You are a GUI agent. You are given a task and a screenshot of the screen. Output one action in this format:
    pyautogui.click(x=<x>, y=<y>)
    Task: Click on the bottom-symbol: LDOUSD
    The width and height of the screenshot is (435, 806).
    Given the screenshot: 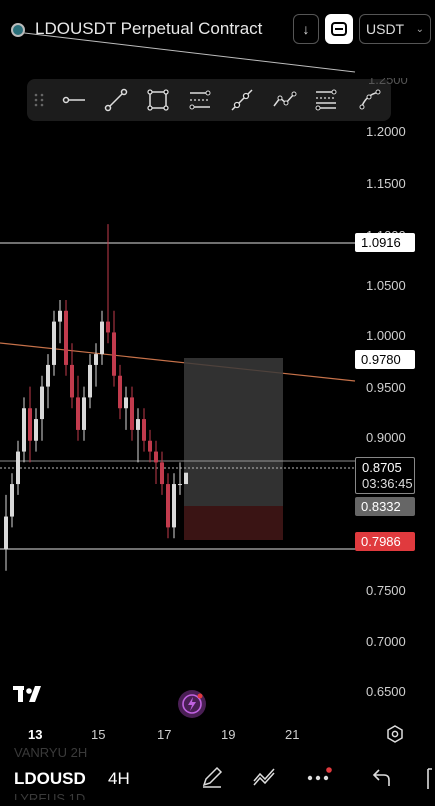 What is the action you would take?
    pyautogui.click(x=50, y=778)
    